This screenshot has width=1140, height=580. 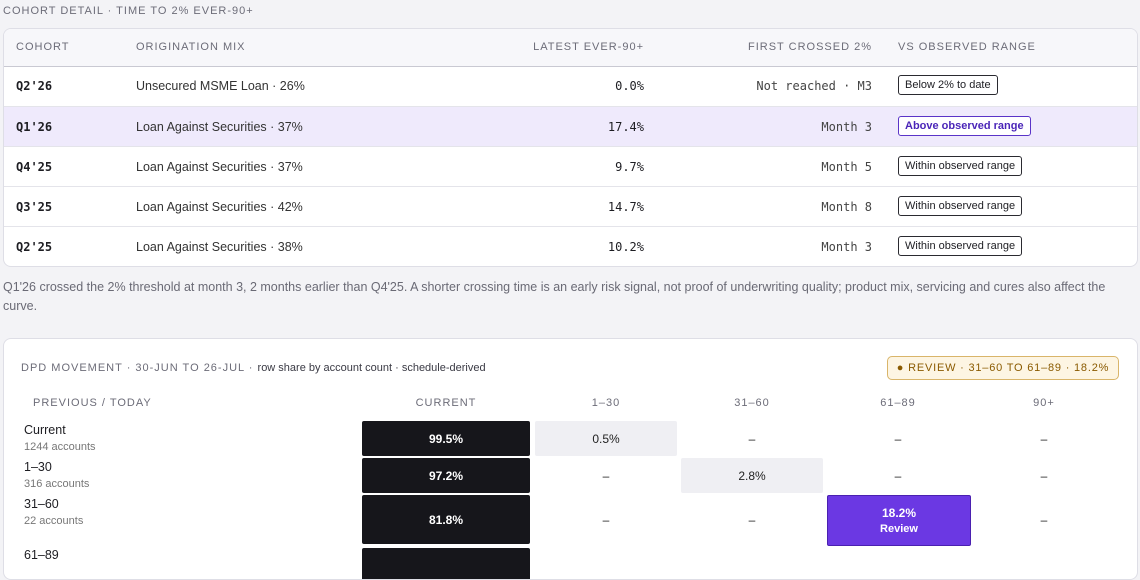 I want to click on column-header: CURRENT, so click(x=446, y=403).